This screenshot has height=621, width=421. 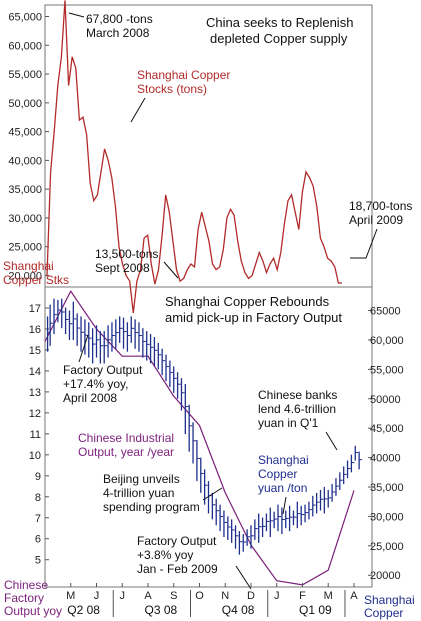 I want to click on factory-output-axis-label: Chinese Factory Output yoy, so click(x=33, y=598).